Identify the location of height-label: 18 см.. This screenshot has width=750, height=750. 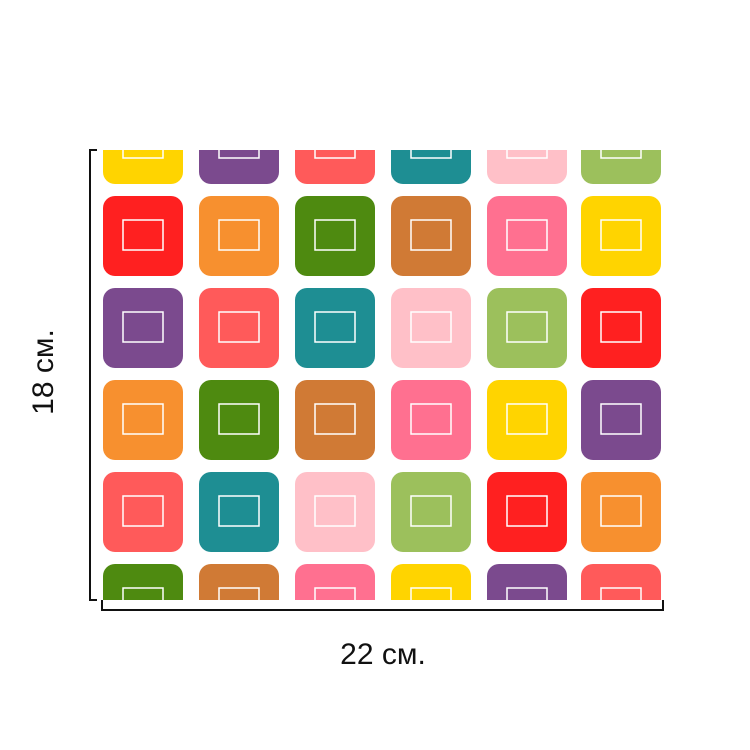
(43, 372).